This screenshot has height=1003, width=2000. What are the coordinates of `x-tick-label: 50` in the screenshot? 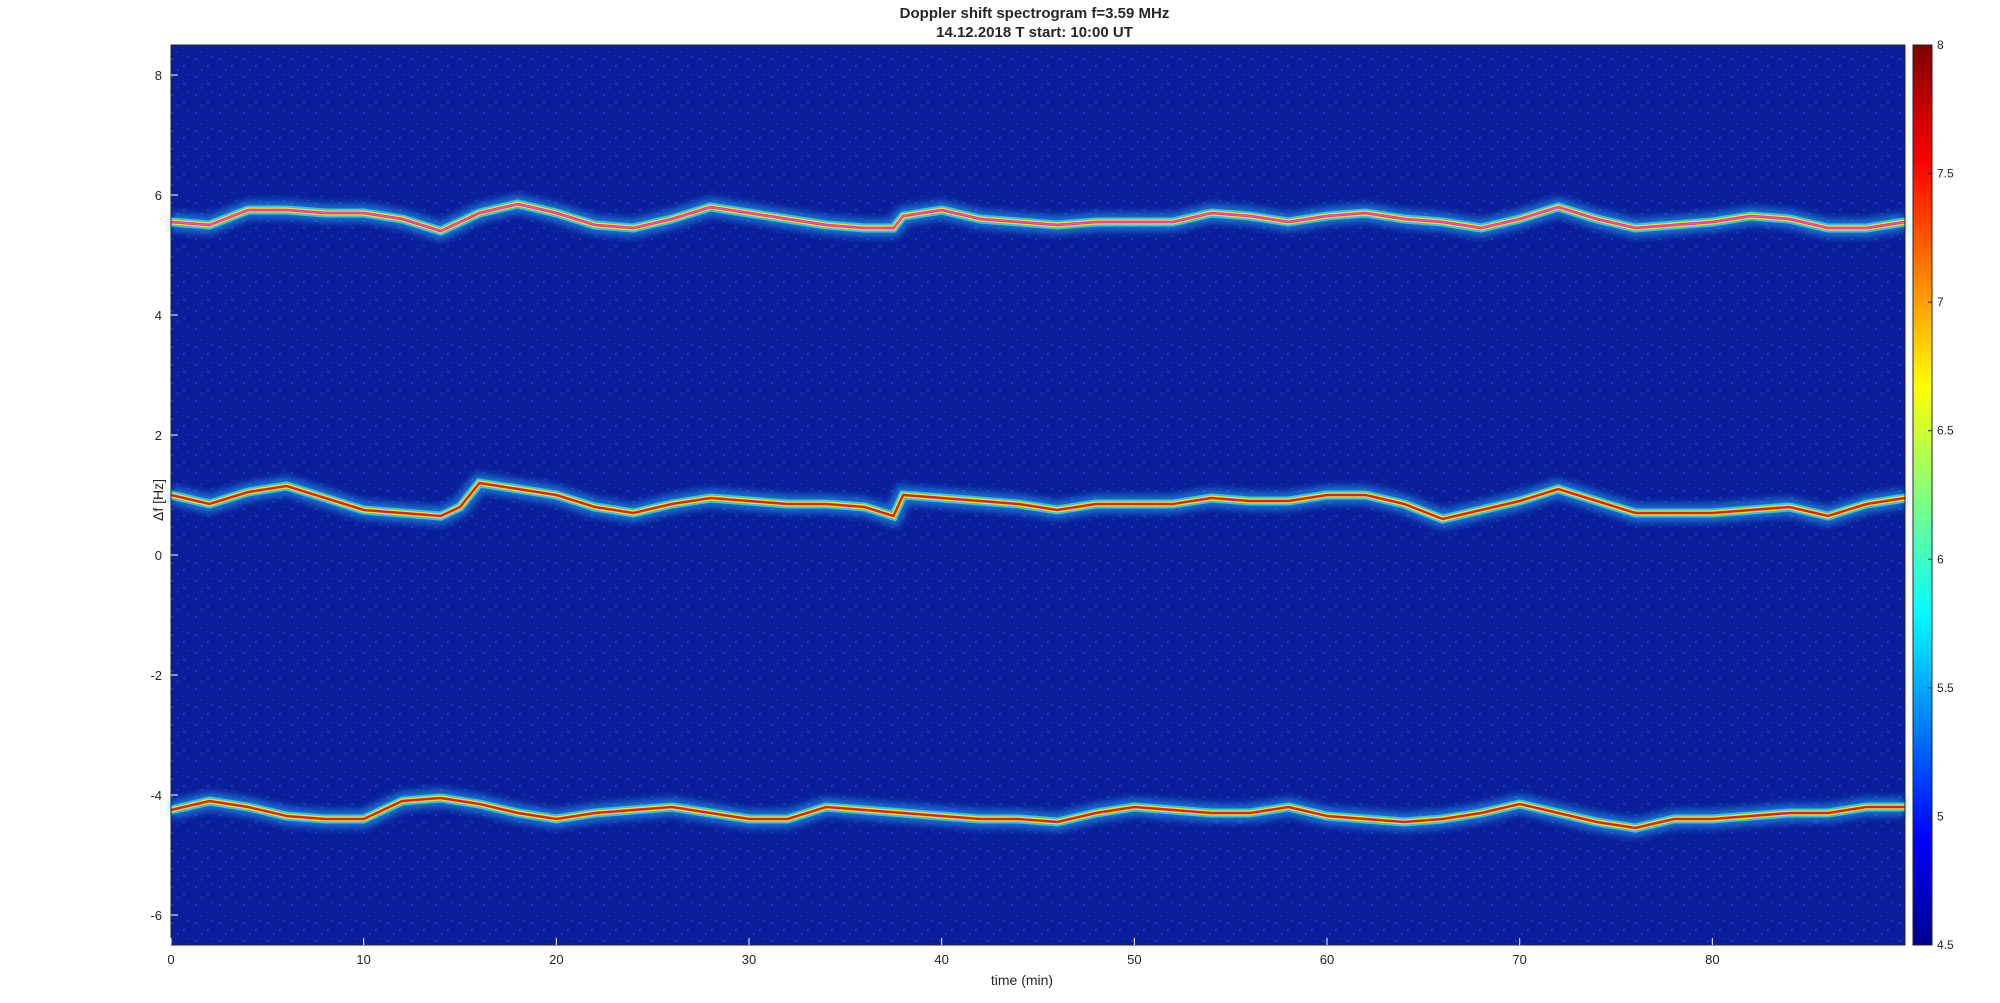 It's located at (1134, 959).